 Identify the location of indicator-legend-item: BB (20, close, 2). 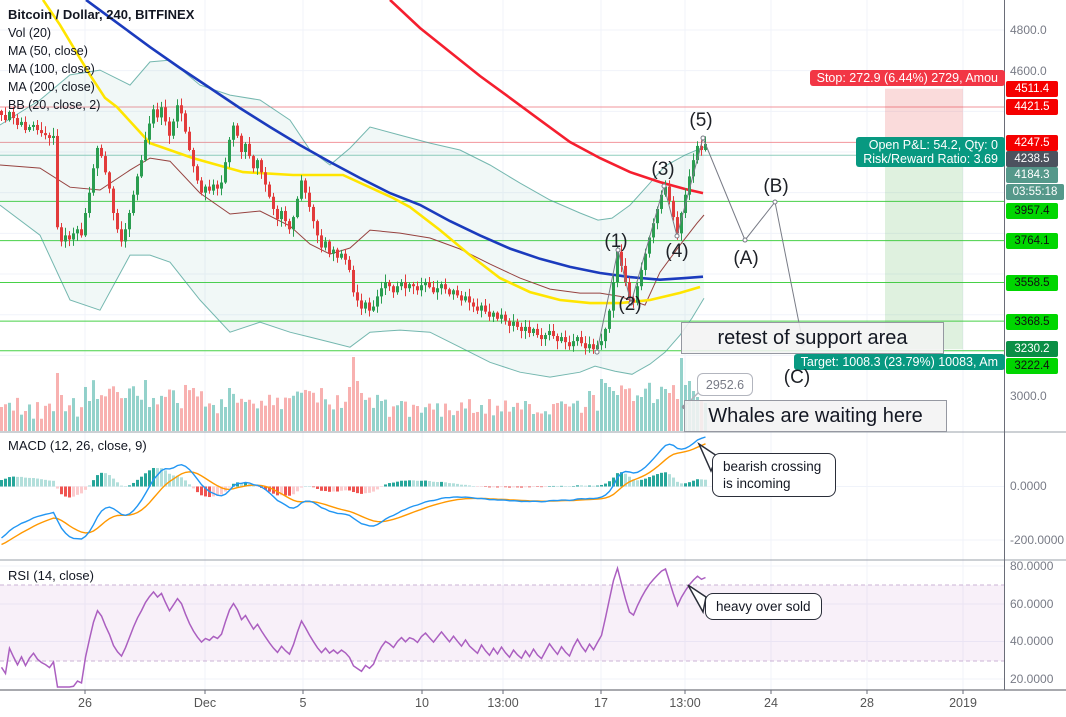
(54, 105).